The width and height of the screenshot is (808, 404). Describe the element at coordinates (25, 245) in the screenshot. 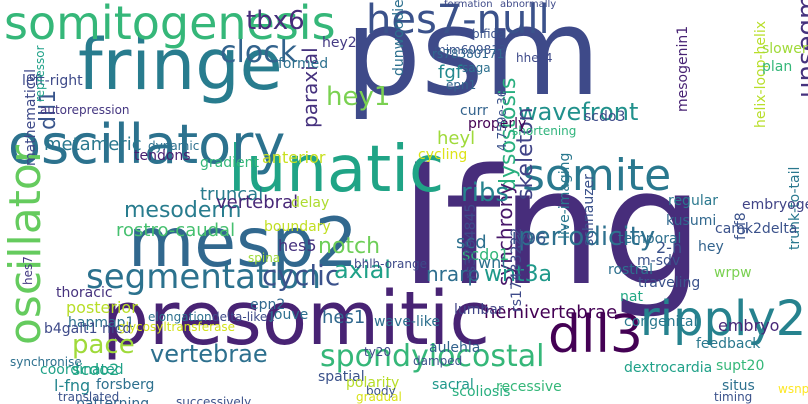

I see `cloud-word: oscillator` at that location.